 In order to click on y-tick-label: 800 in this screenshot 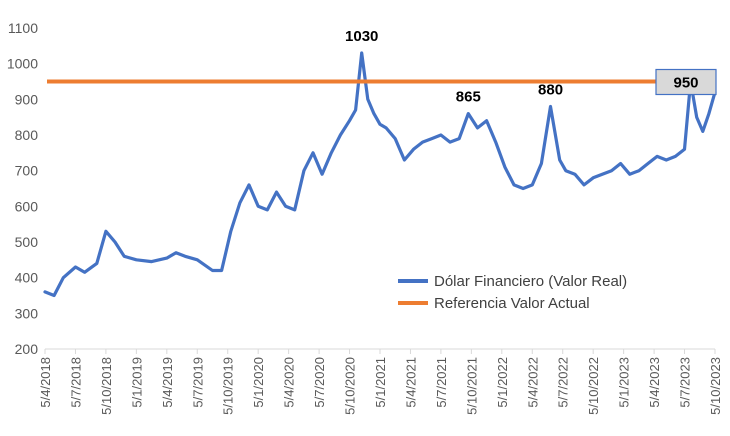, I will do `click(27, 135)`.